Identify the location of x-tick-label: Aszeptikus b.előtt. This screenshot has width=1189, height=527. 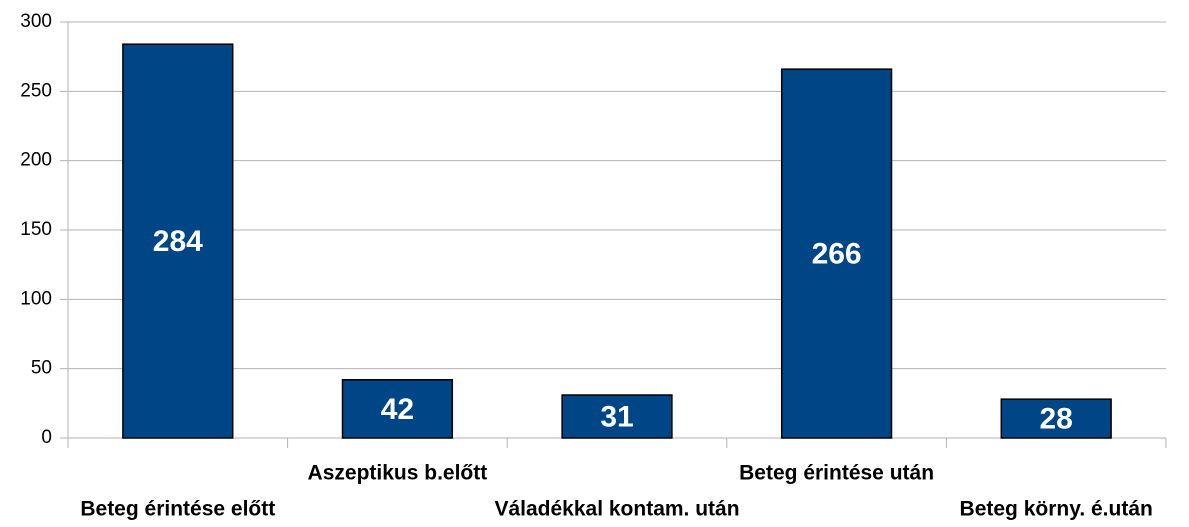
(398, 473).